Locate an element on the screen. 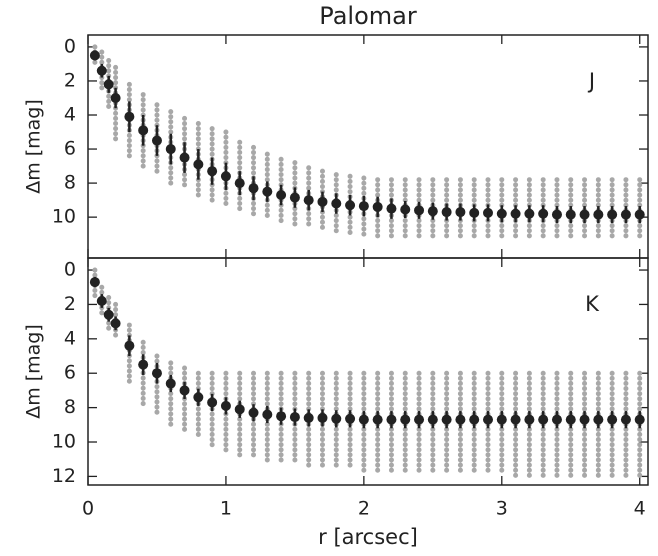 This screenshot has height=556, width=658. x-tick-label: 0 is located at coordinates (88, 509).